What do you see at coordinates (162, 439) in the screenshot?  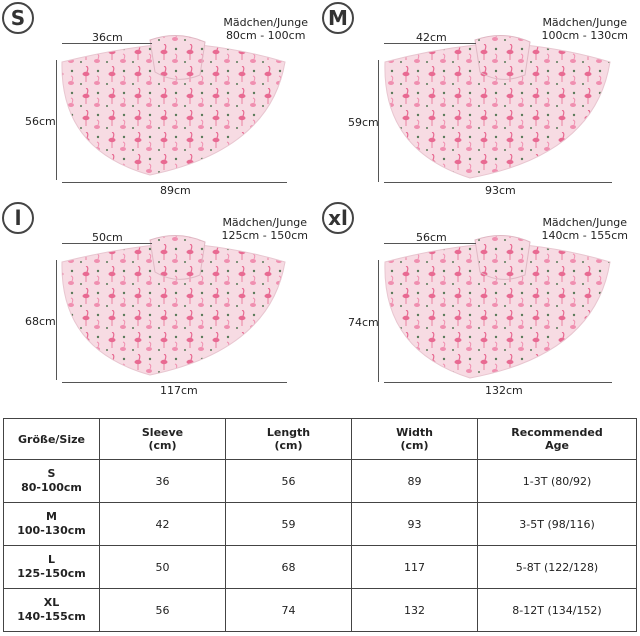 I see `header-sleeve: Sleeve (cm)` at bounding box center [162, 439].